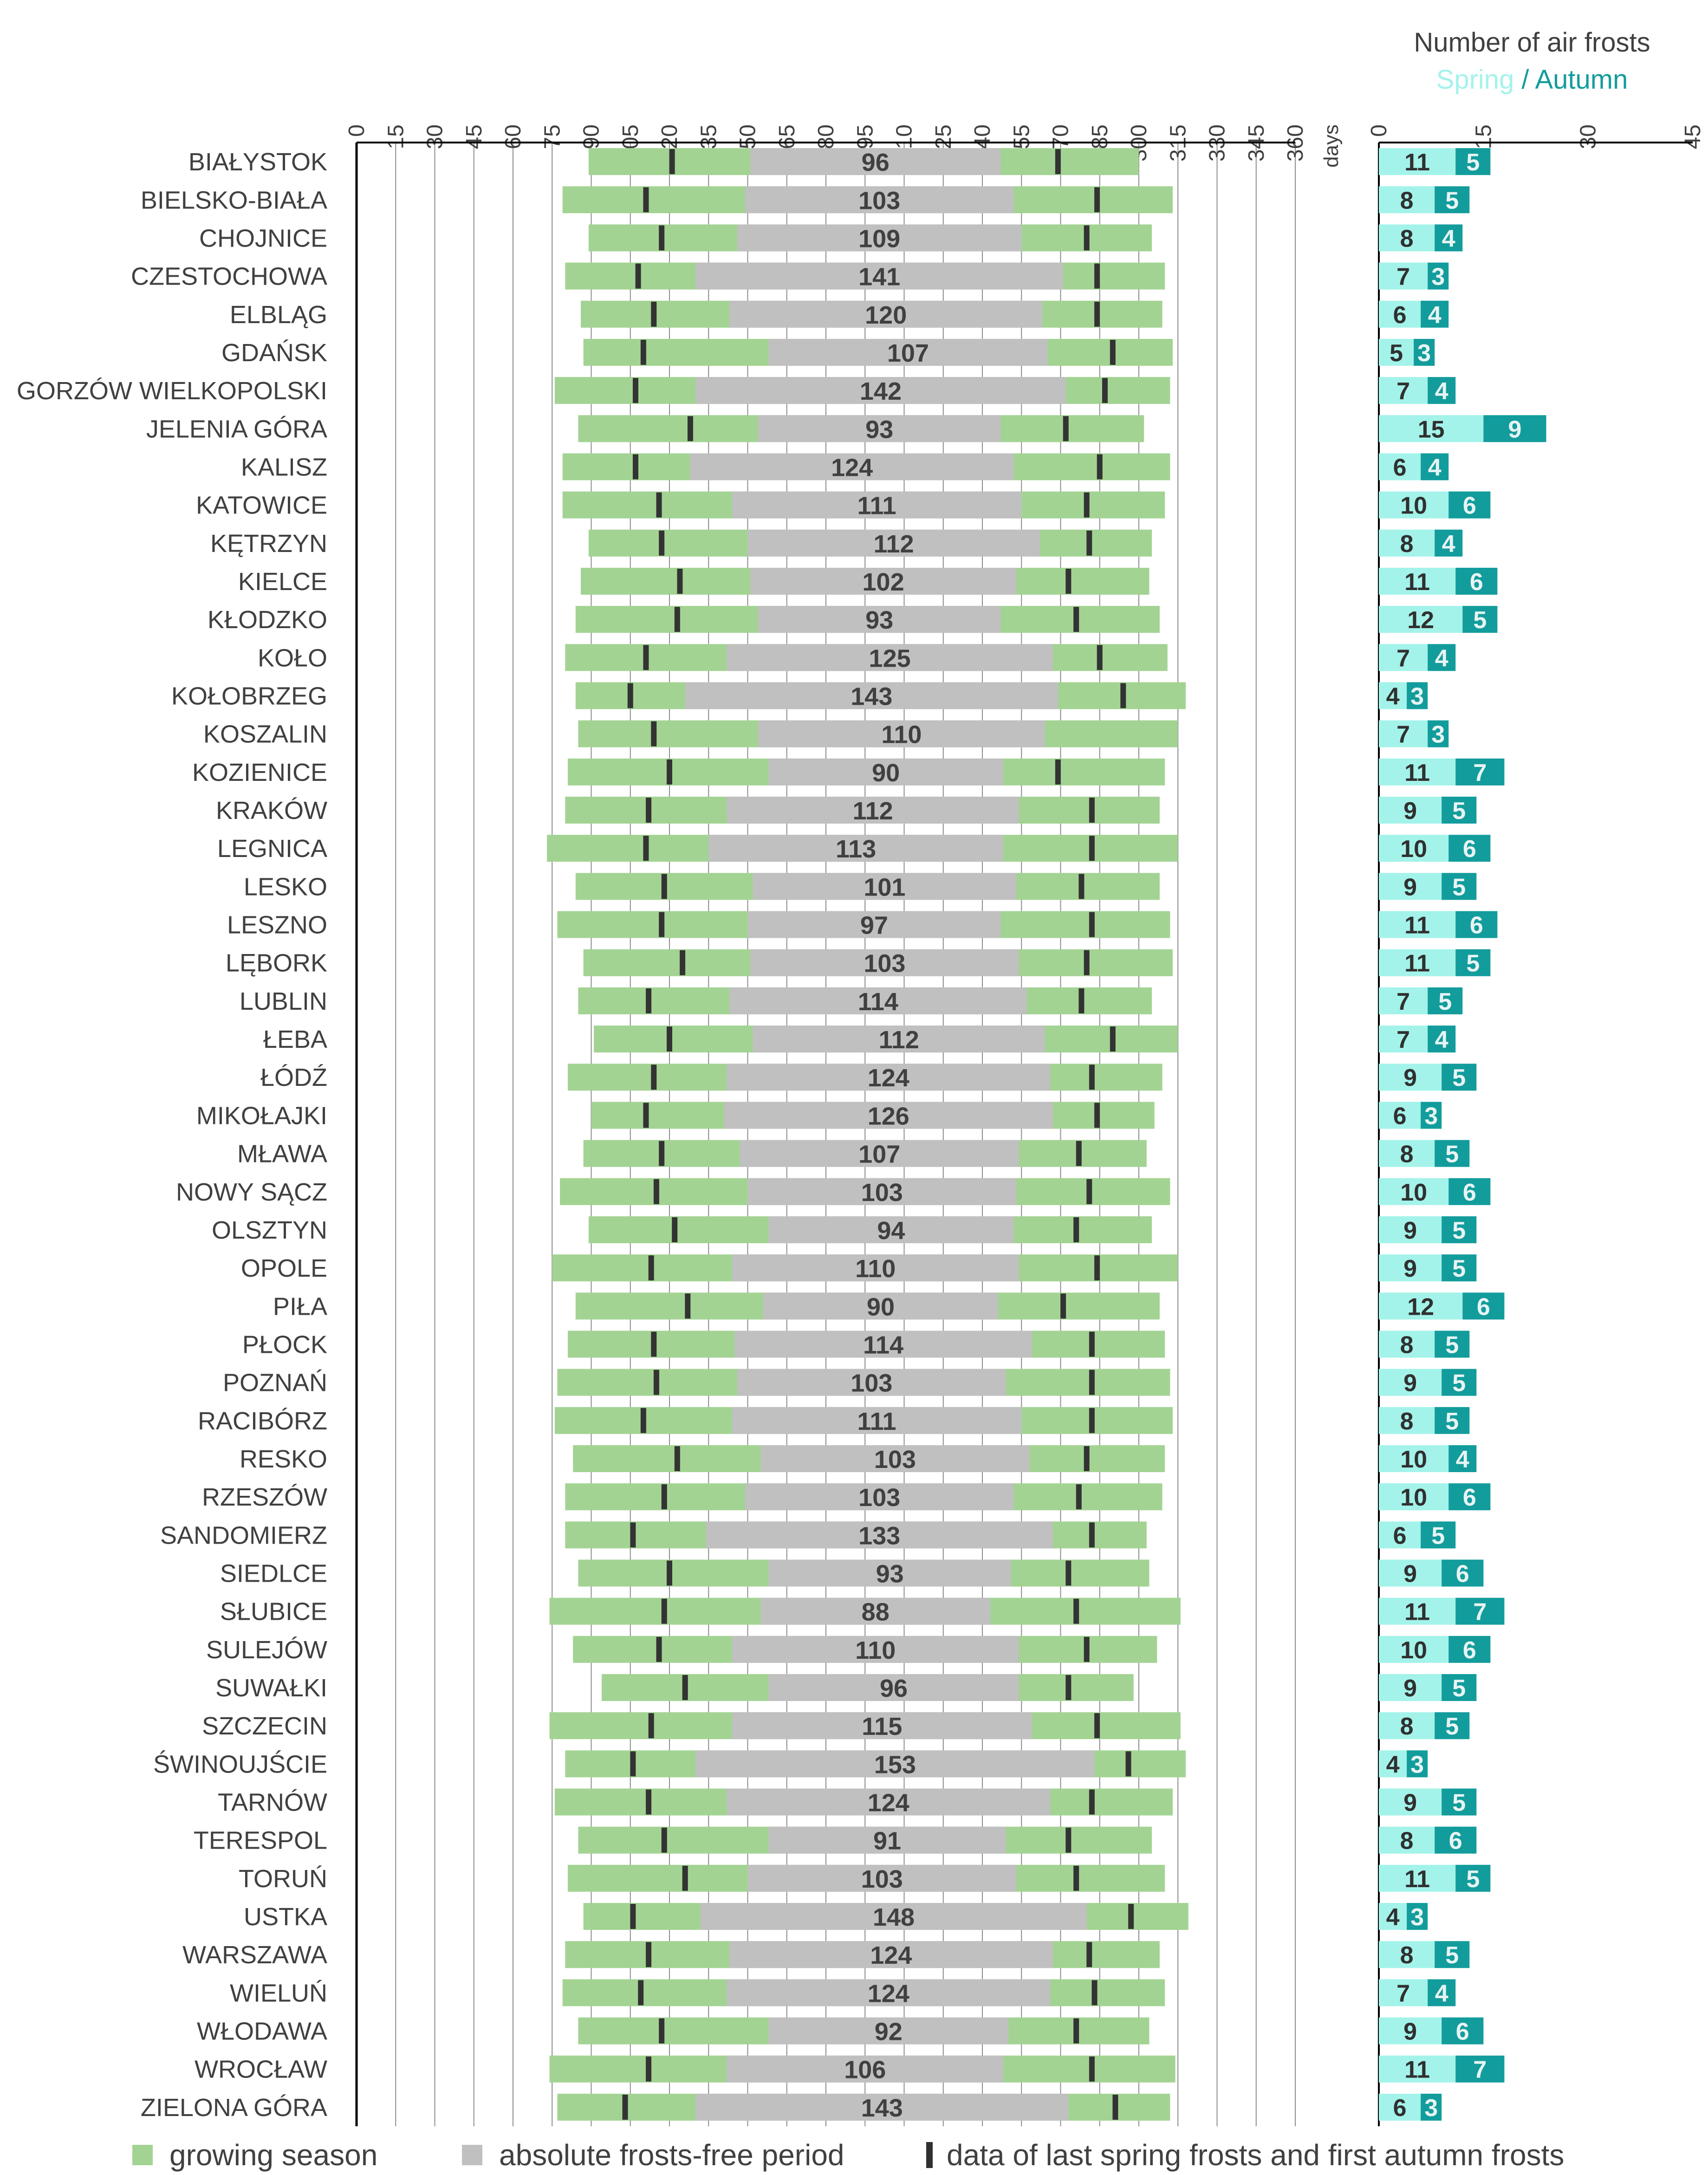  I want to click on frost-free-days-label: 93, so click(879, 429).